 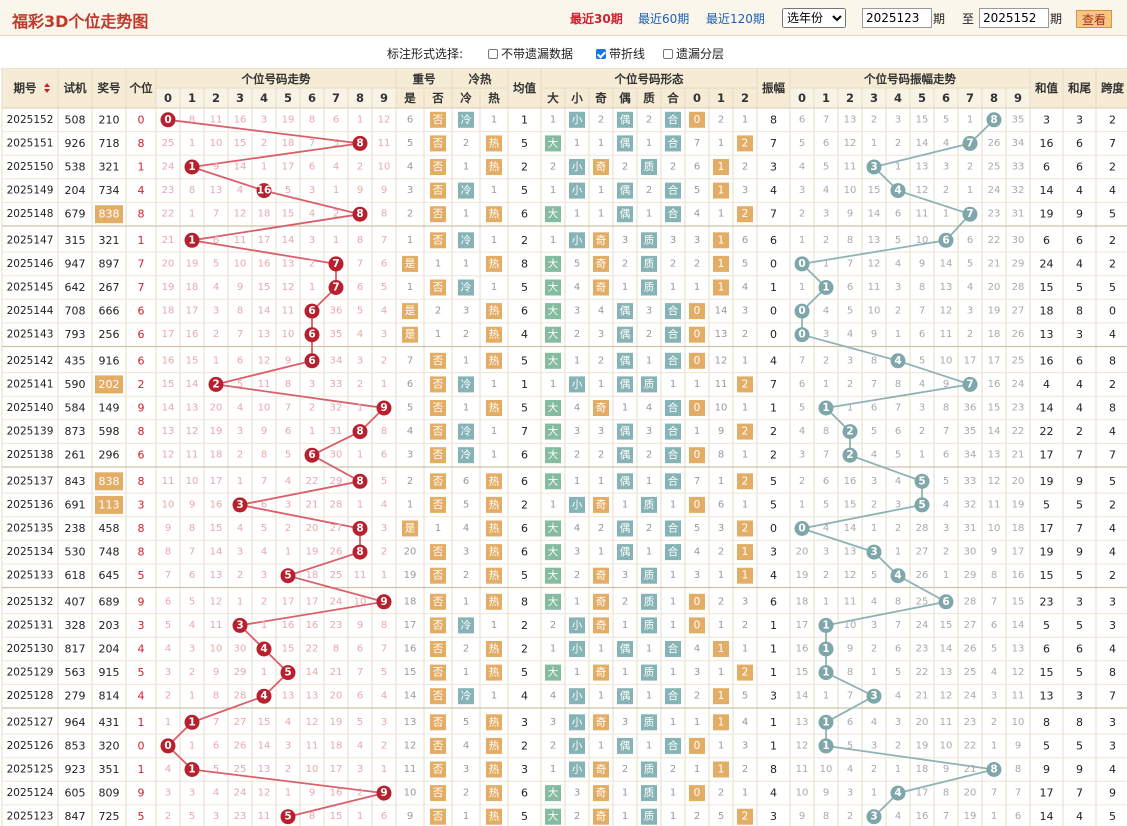 What do you see at coordinates (826, 431) in the screenshot?
I see `amp-omission-cell: 8` at bounding box center [826, 431].